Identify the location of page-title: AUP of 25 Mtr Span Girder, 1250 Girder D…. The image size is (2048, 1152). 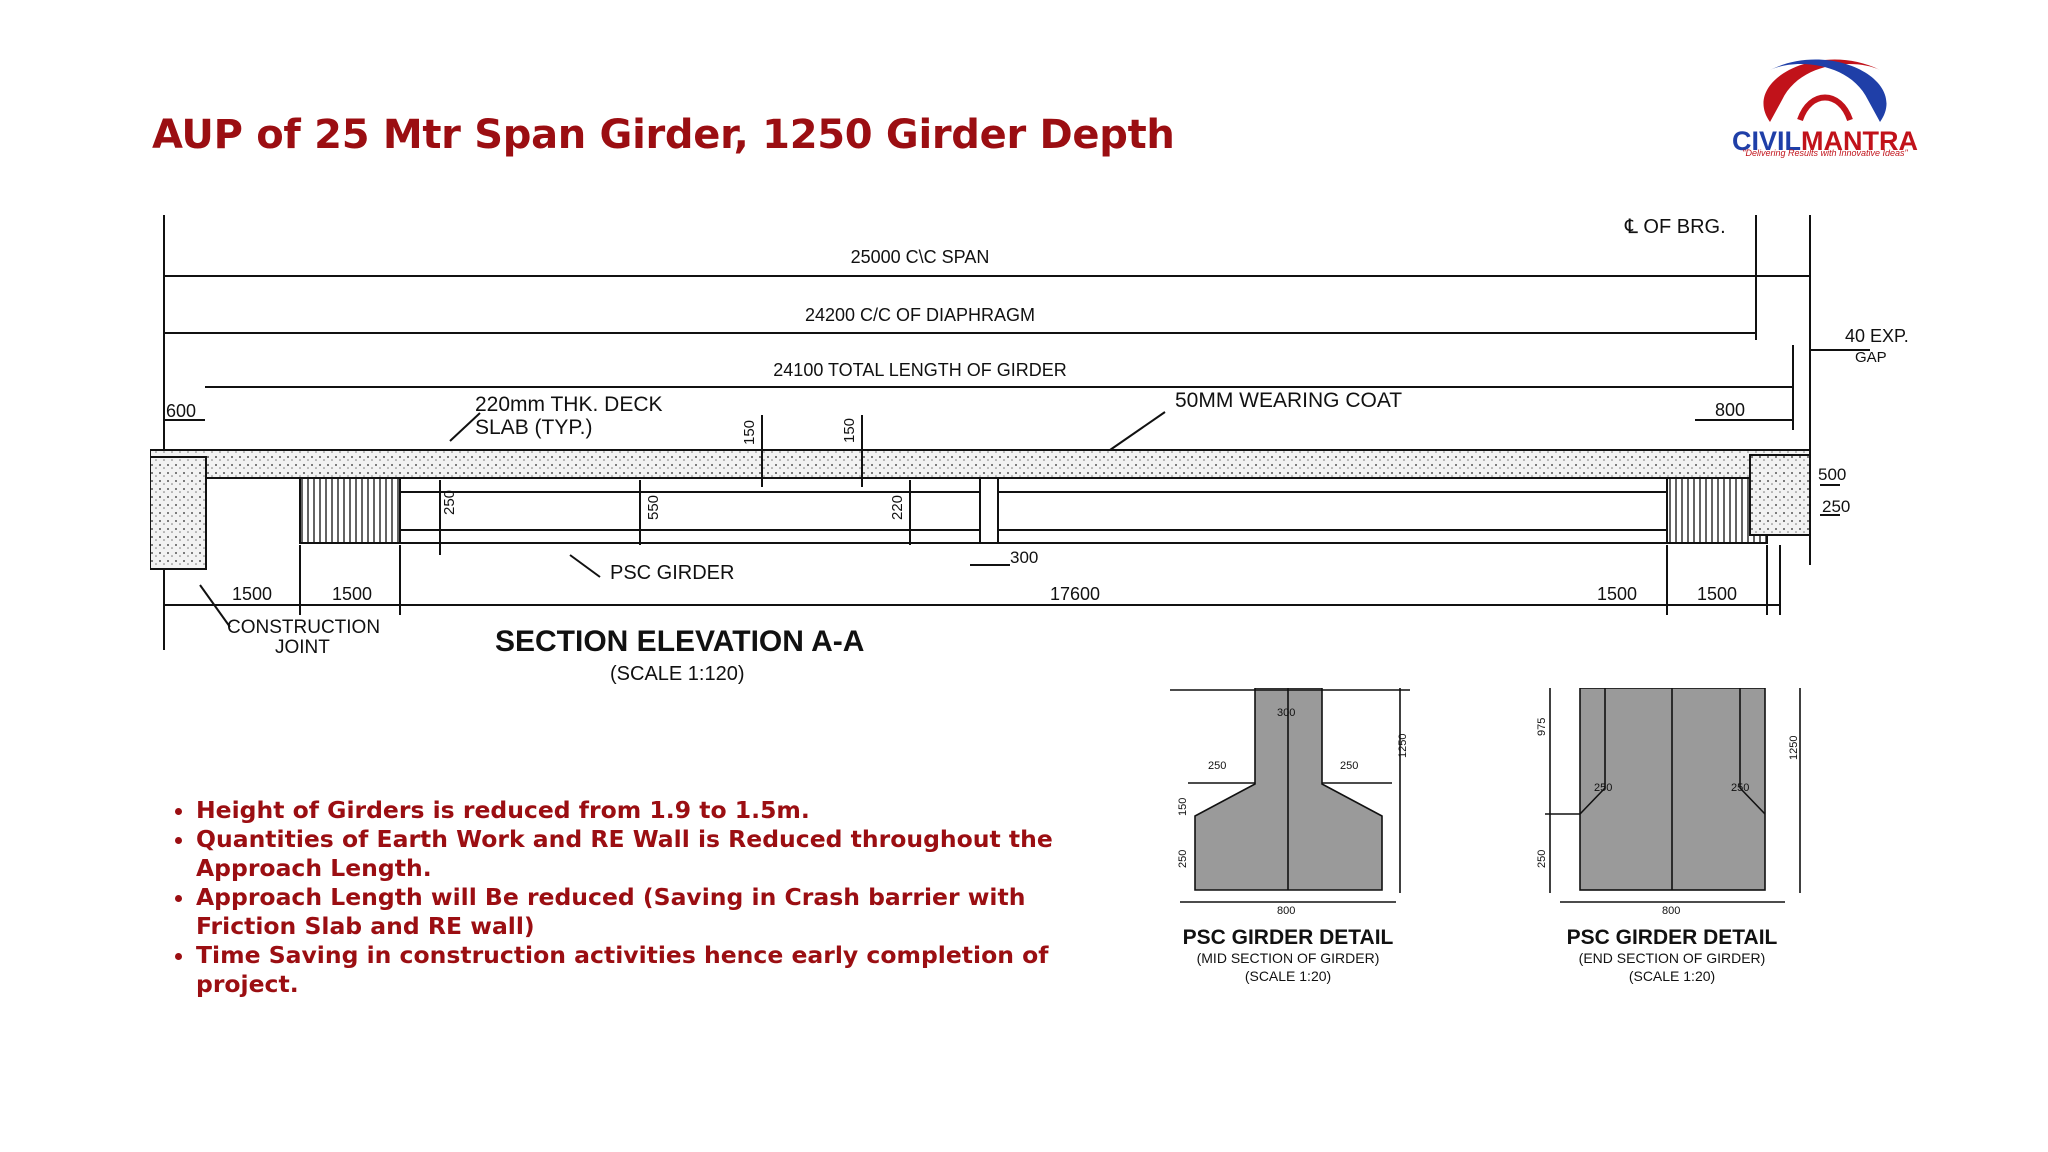
(663, 135).